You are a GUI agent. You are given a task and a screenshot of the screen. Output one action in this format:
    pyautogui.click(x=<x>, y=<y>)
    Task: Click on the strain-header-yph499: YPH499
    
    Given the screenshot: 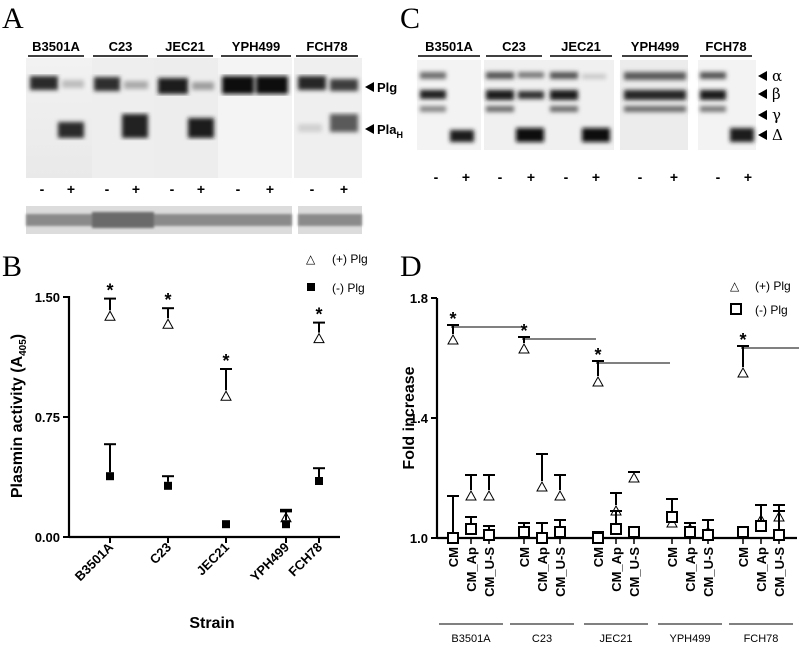 What is the action you would take?
    pyautogui.click(x=256, y=46)
    